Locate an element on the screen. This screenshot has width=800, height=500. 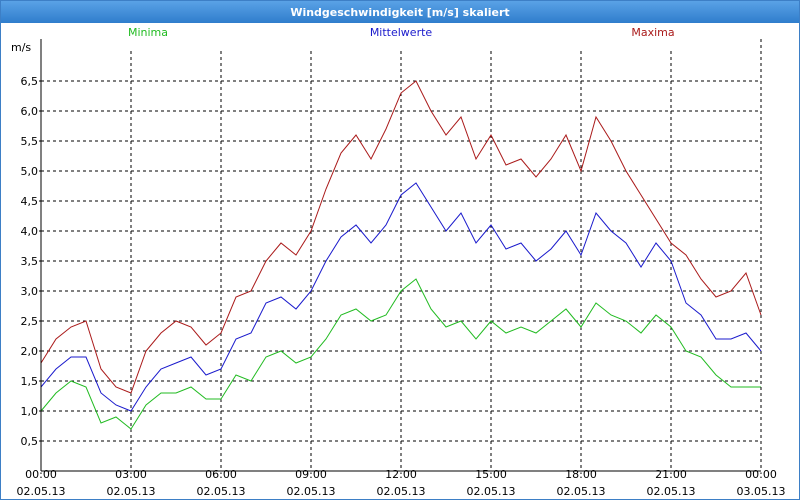
y-tick-label: 4,0 is located at coordinates (30, 231).